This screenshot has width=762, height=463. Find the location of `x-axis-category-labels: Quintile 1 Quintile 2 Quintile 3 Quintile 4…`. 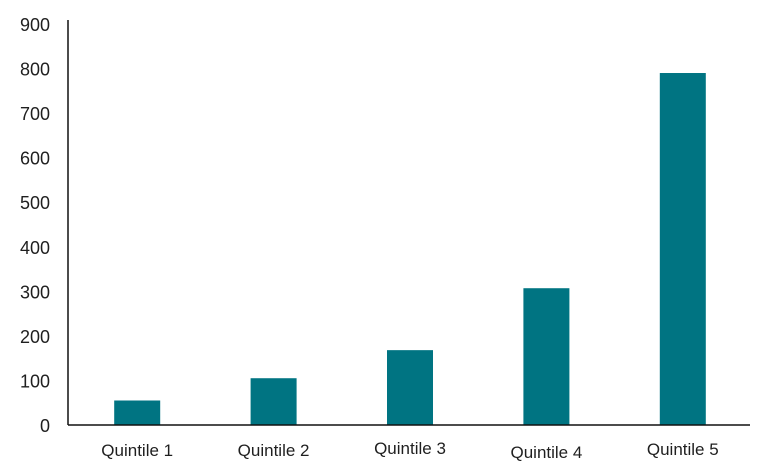

x-axis-category-labels: Quintile 1 Quintile 2 Quintile 3 Quintile 4… is located at coordinates (409, 450).